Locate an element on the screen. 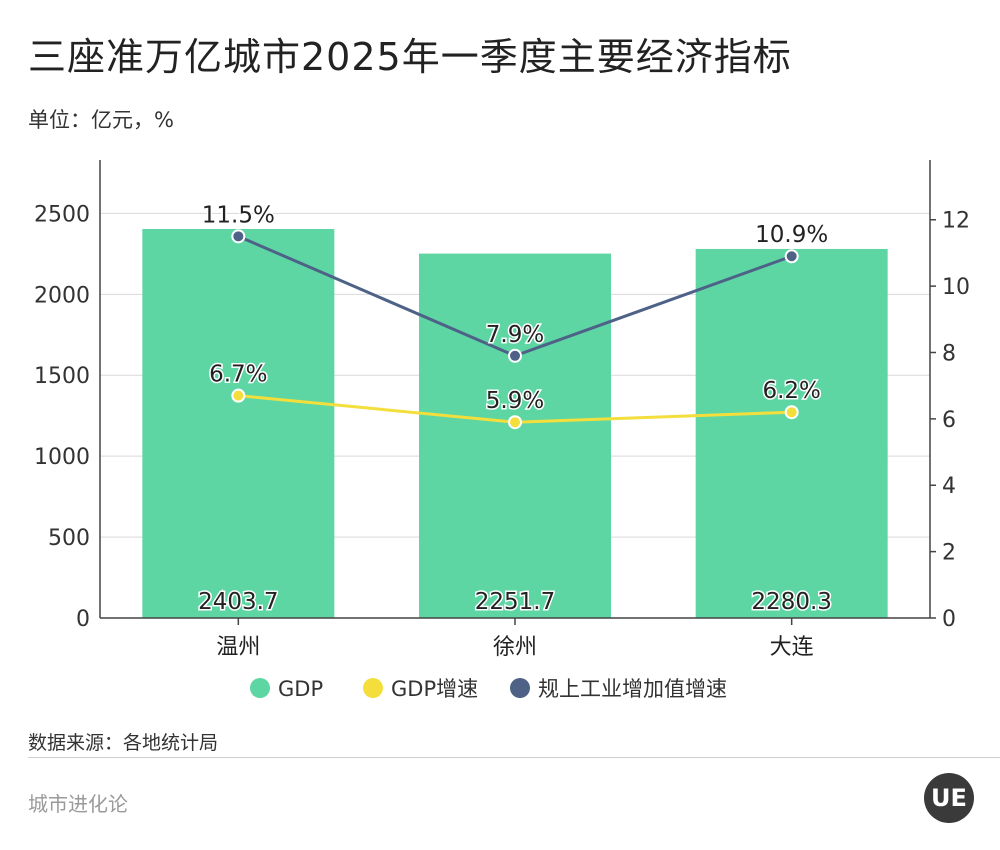  data-source: 数据来源：各地统计局 is located at coordinates (123, 743).